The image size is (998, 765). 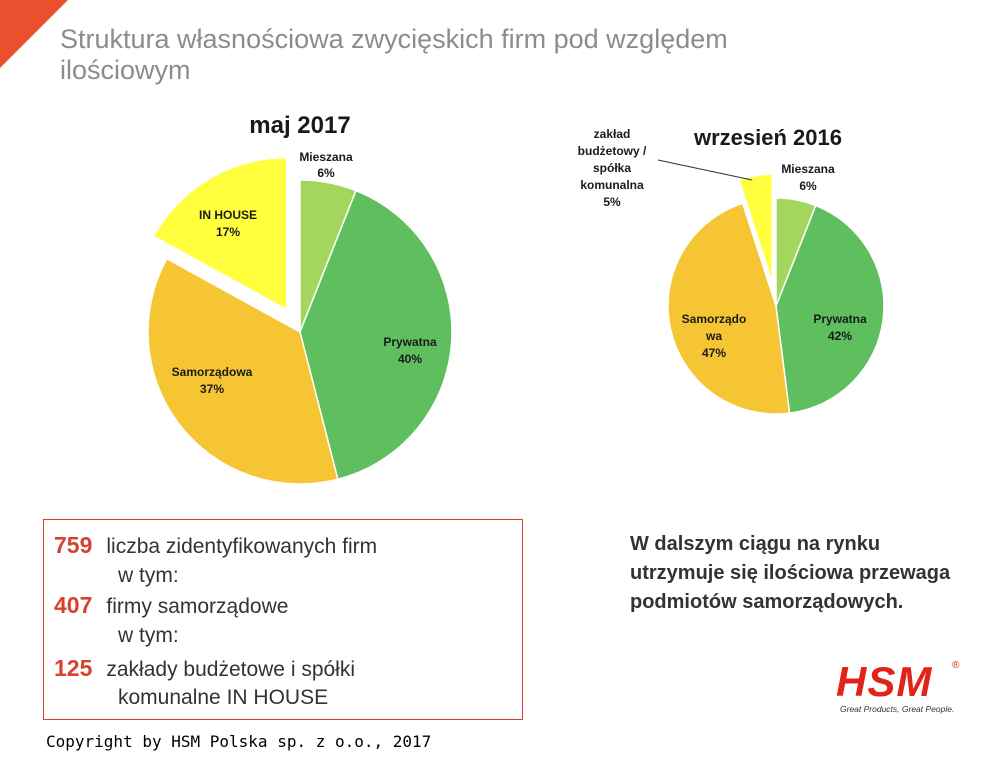 What do you see at coordinates (326, 173) in the screenshot?
I see `pie1-value-mieszana: 6%` at bounding box center [326, 173].